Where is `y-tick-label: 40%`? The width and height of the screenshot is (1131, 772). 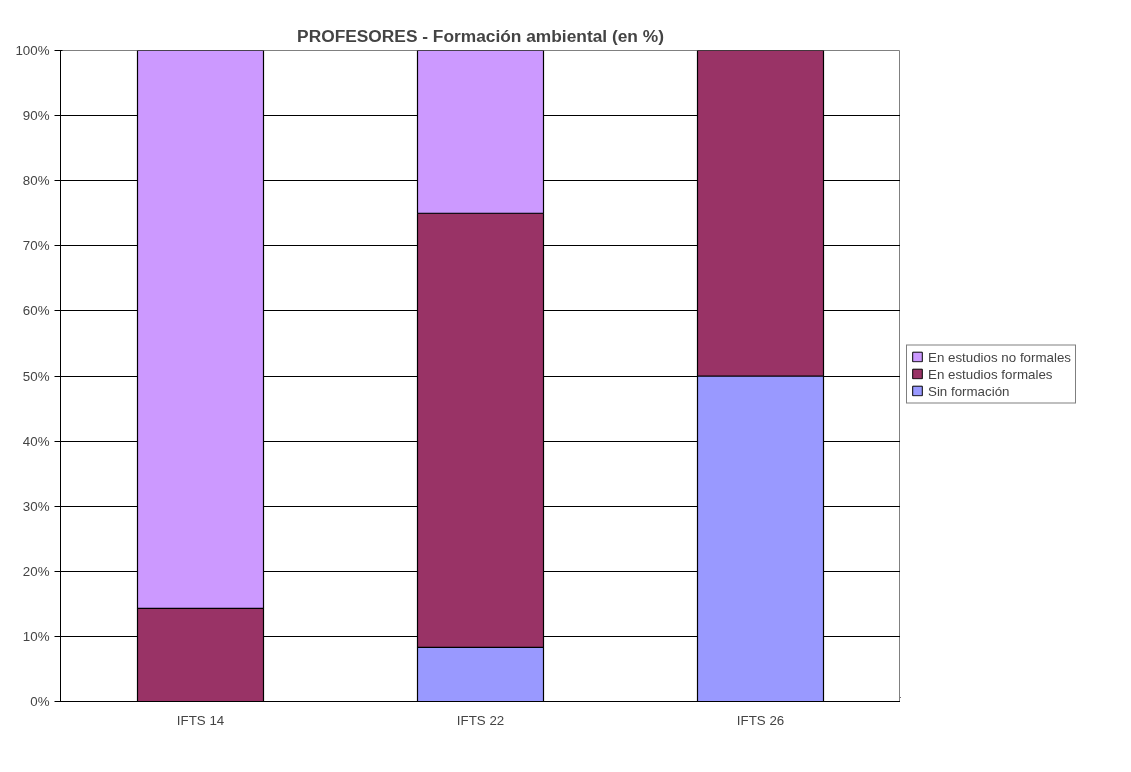 y-tick-label: 40% is located at coordinates (36, 441).